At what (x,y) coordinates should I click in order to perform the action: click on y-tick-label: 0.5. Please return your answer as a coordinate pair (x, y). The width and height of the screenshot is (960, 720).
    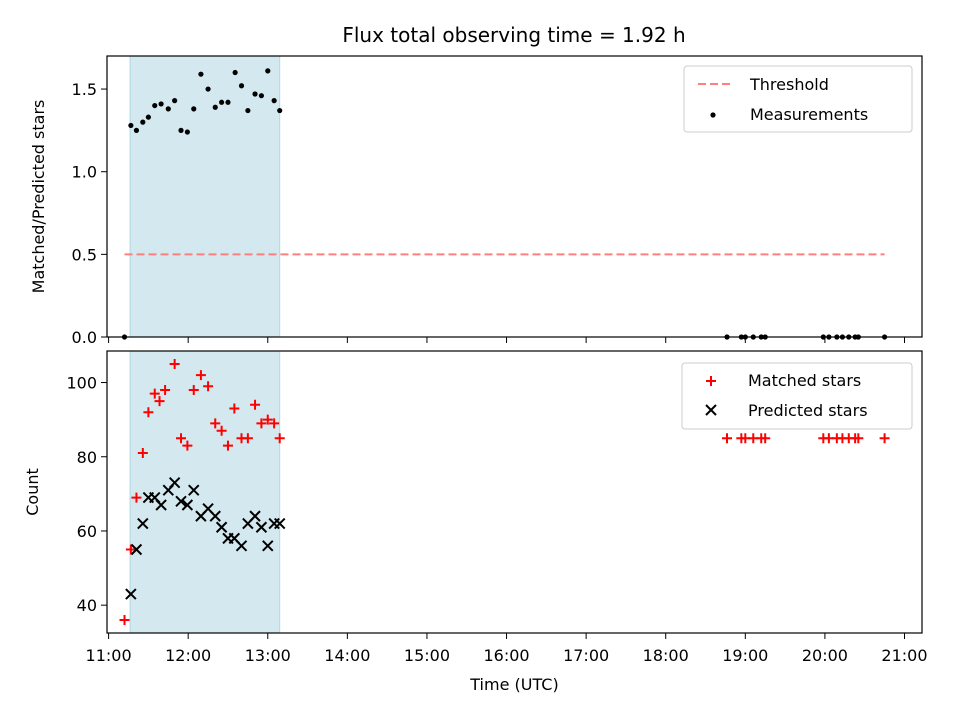
    Looking at the image, I should click on (84, 254).